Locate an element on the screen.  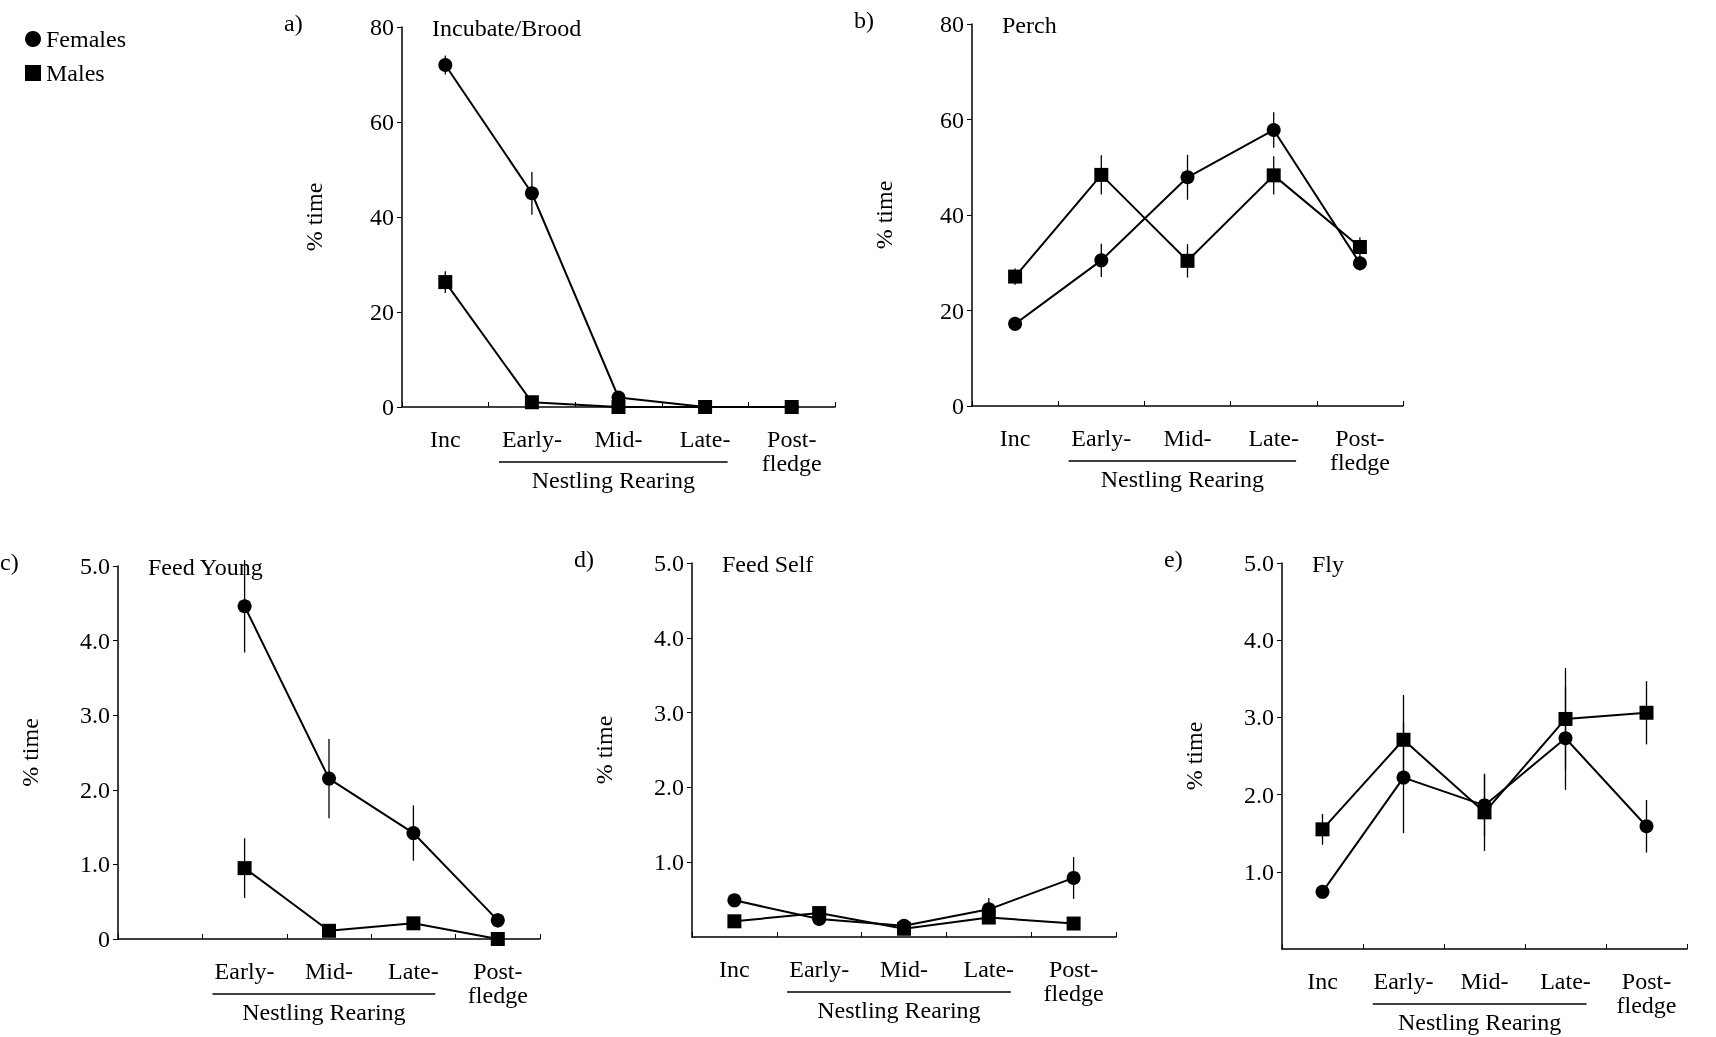
text: e) is located at coordinates (1173, 559).